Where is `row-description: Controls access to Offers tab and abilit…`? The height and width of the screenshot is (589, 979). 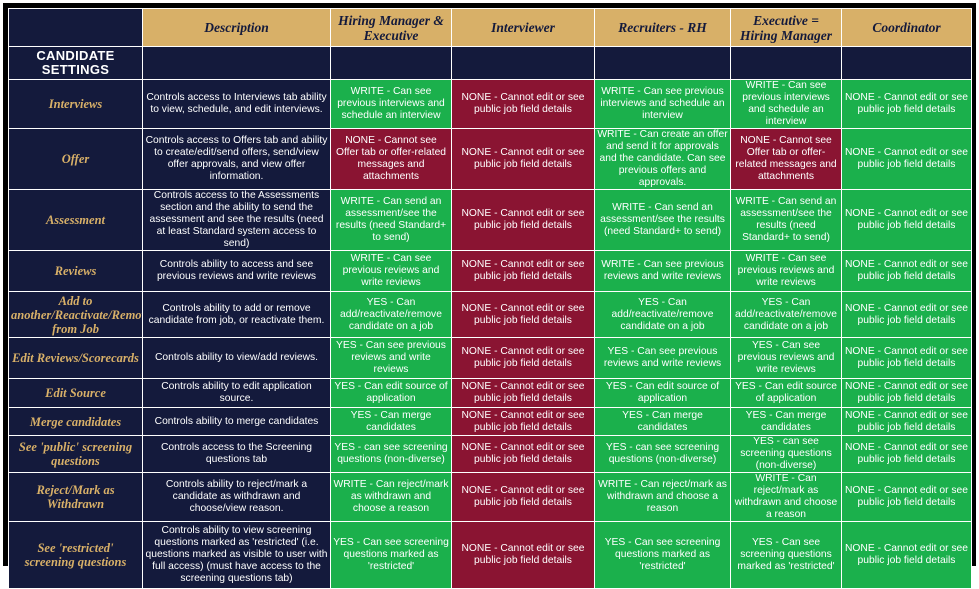
row-description: Controls access to Offers tab and abilit… is located at coordinates (236, 159).